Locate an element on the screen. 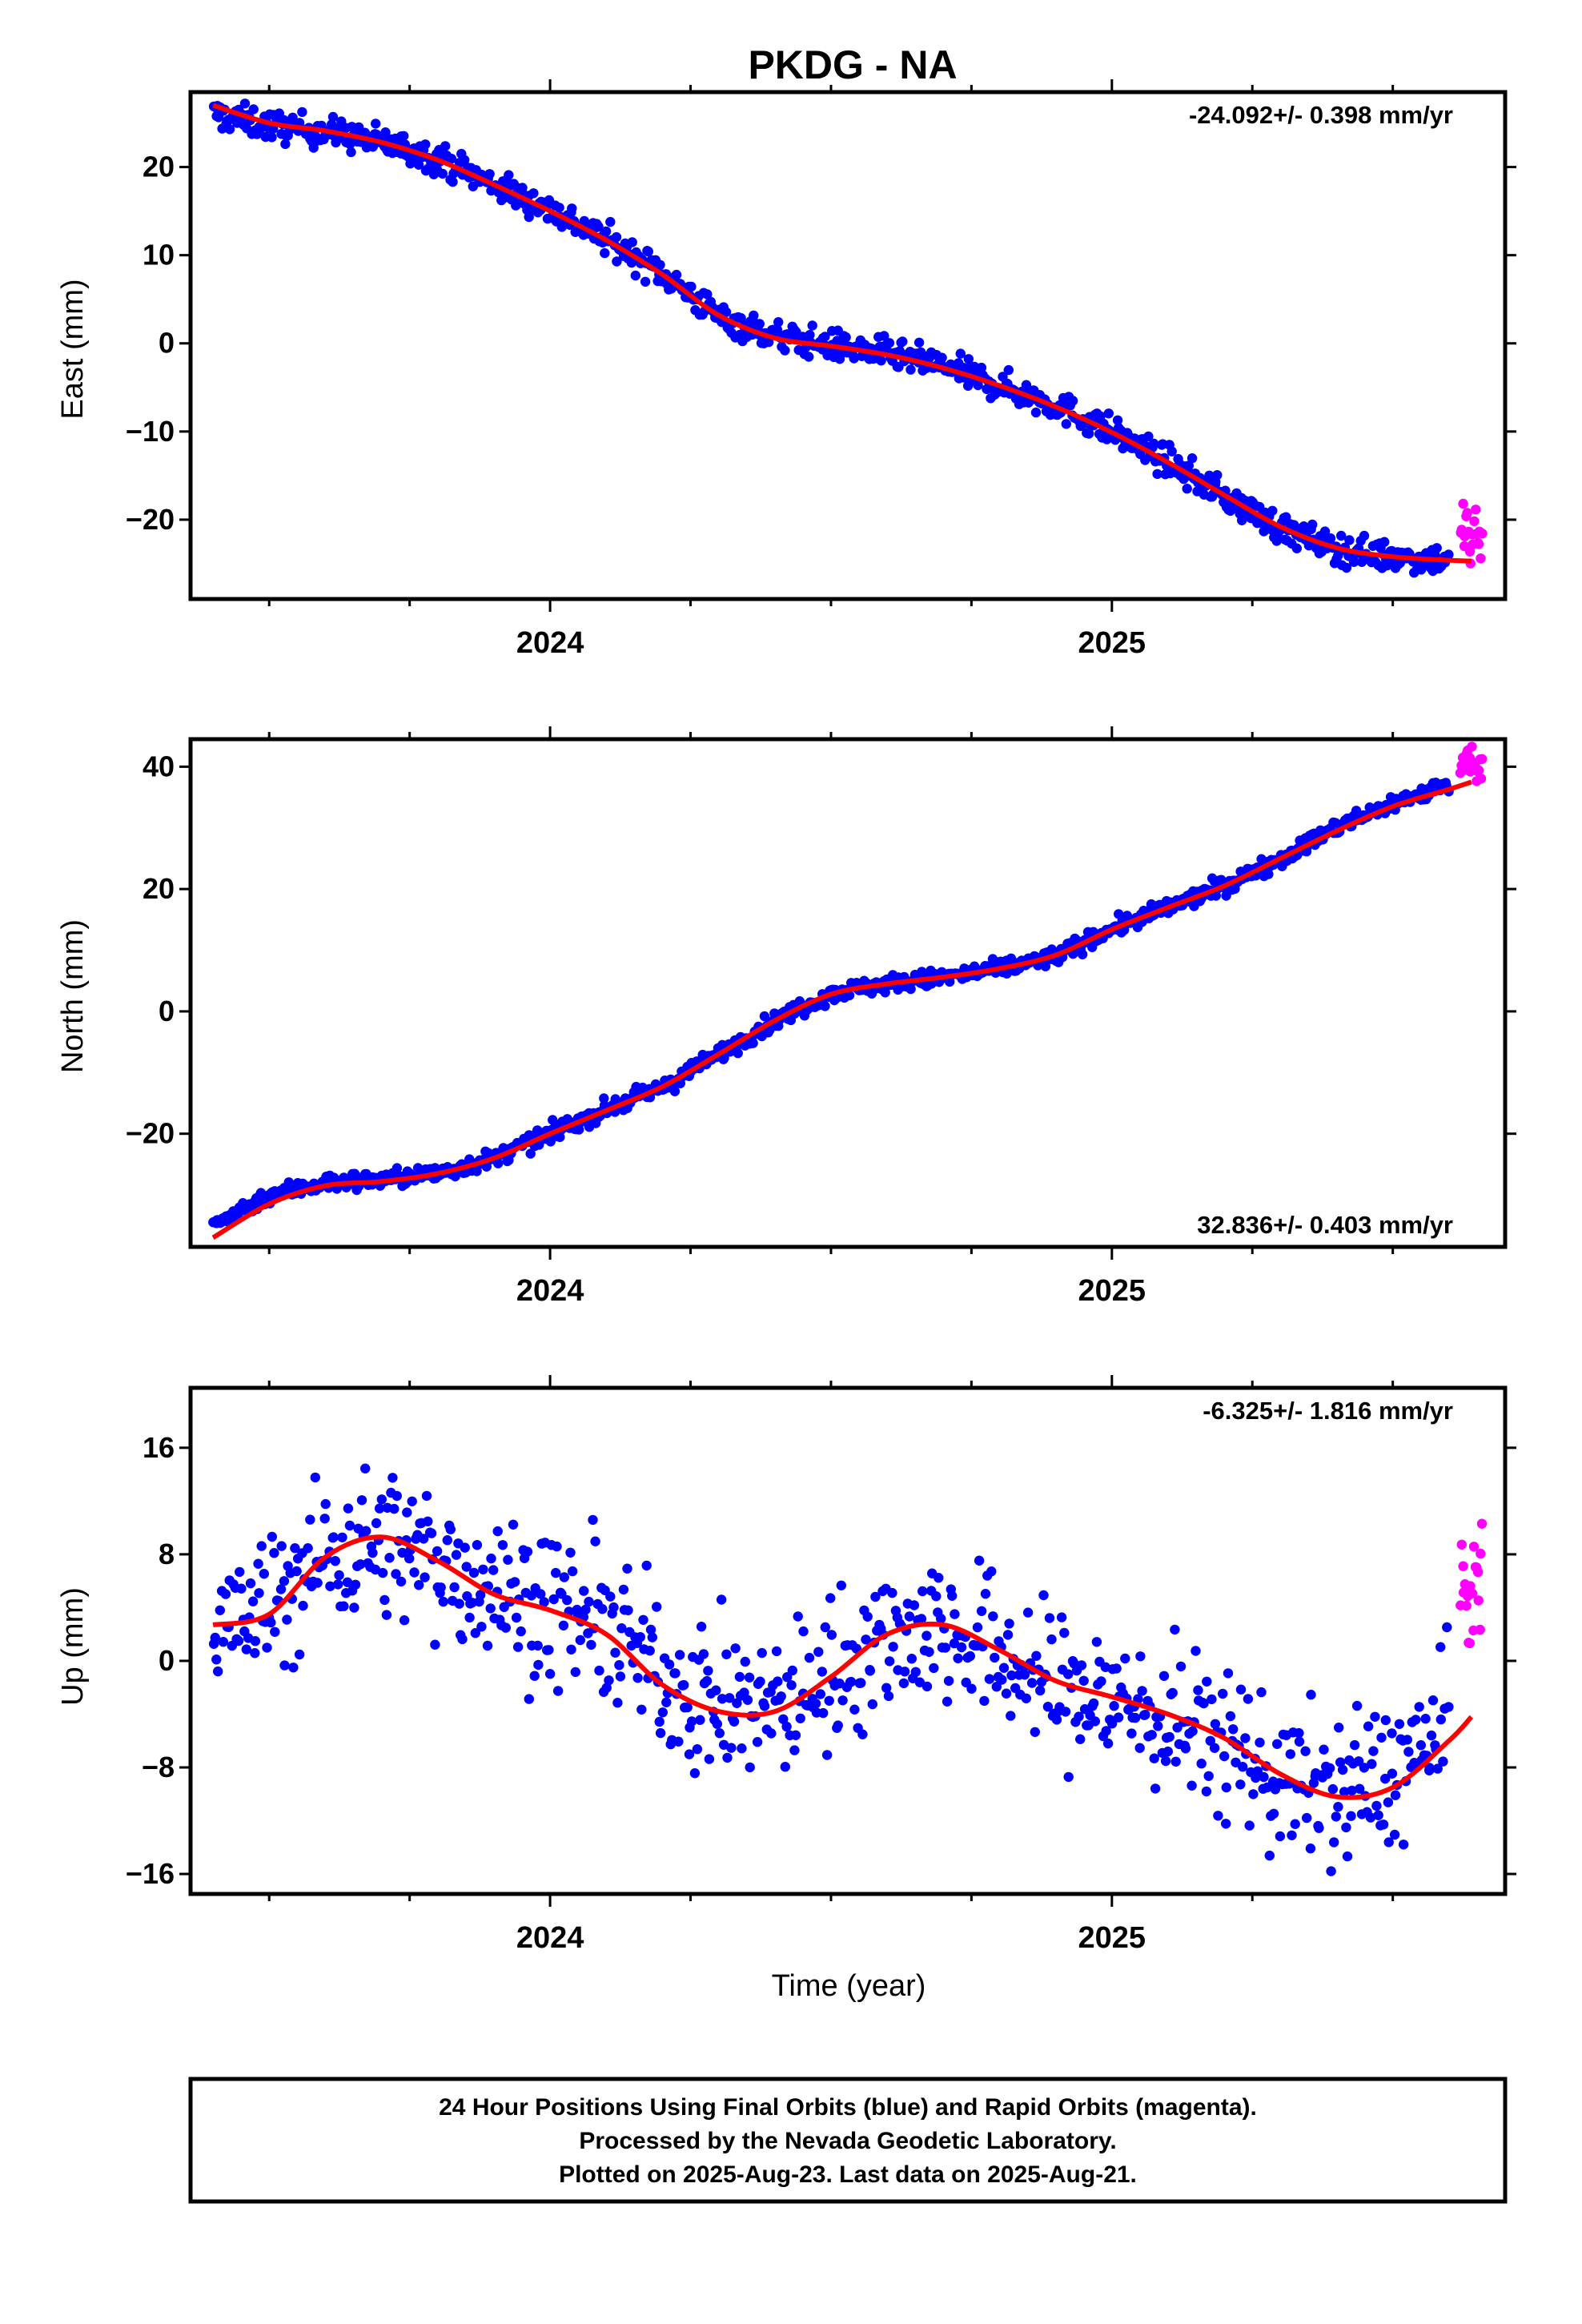 The image size is (1582, 2324). up-rate-label: -6.325+/- 1.816 mm/yr is located at coordinates (1328, 1411).